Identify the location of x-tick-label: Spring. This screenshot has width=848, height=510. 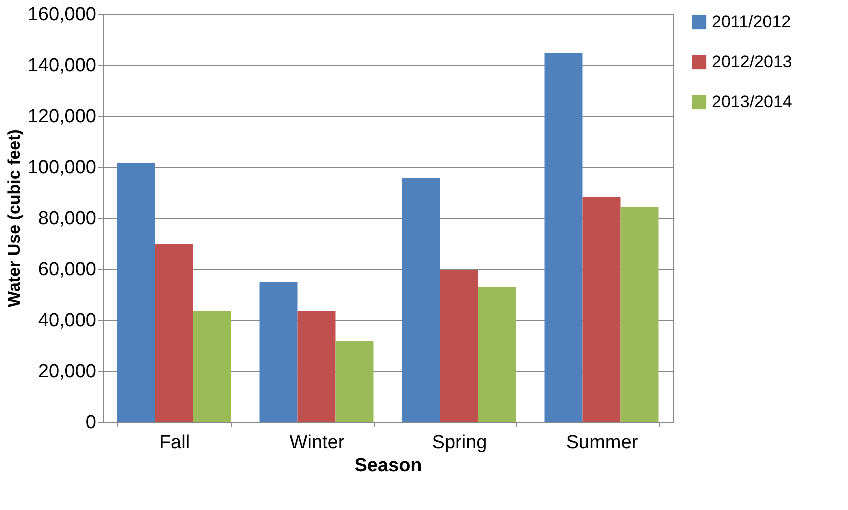
(460, 443).